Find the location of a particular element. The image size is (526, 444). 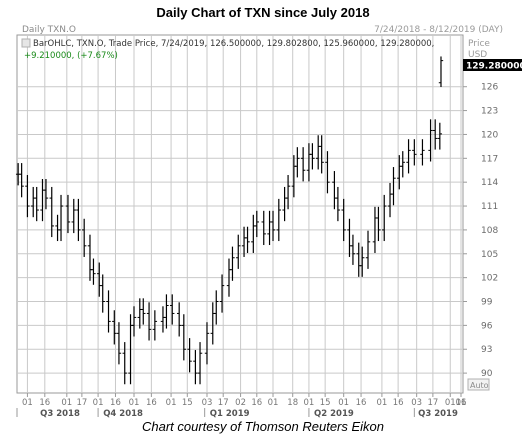

day-tick-label: 18 is located at coordinates (292, 403).